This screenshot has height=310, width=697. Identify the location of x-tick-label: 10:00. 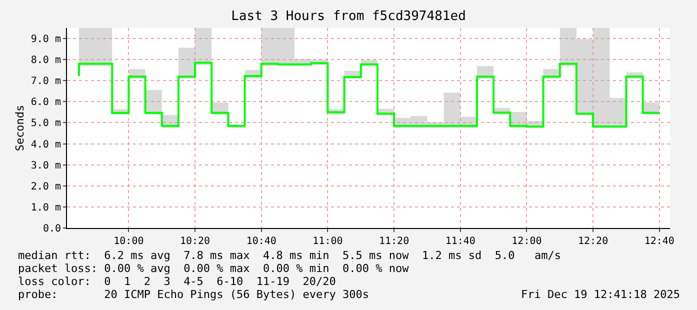
(129, 241).